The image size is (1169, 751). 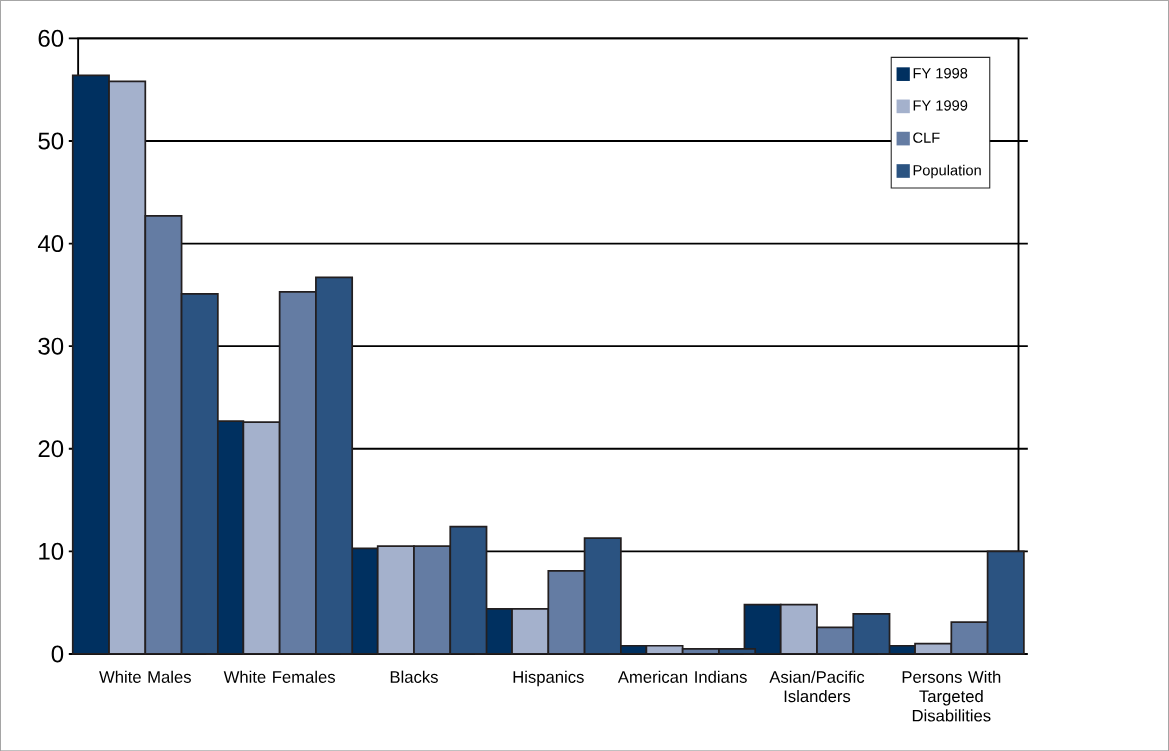 What do you see at coordinates (817, 686) in the screenshot?
I see `x-tick-label: Asian/Pacific Islanders` at bounding box center [817, 686].